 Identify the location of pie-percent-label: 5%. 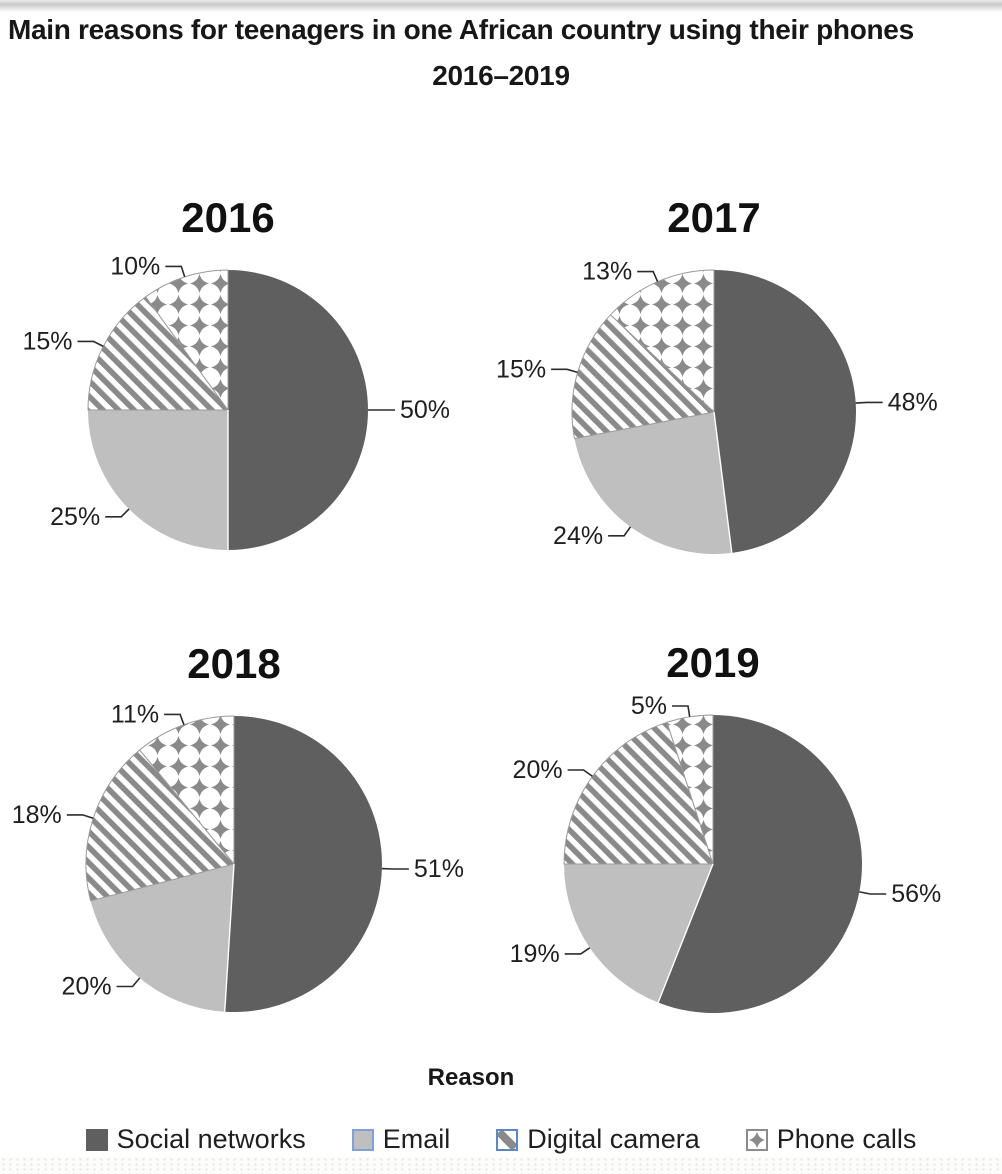
(649, 706).